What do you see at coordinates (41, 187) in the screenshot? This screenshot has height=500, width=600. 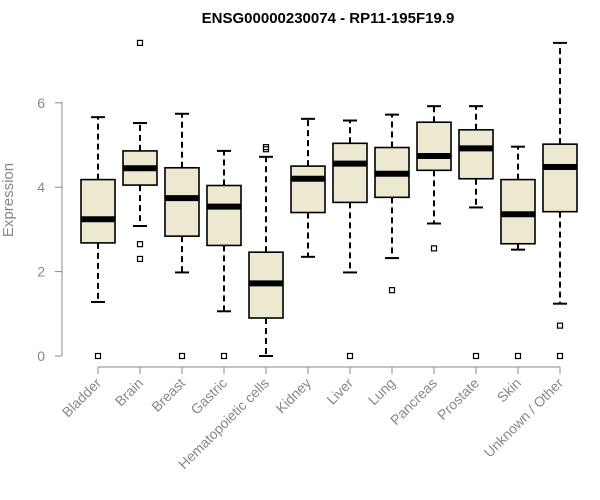 I see `y-tick-label: 4` at bounding box center [41, 187].